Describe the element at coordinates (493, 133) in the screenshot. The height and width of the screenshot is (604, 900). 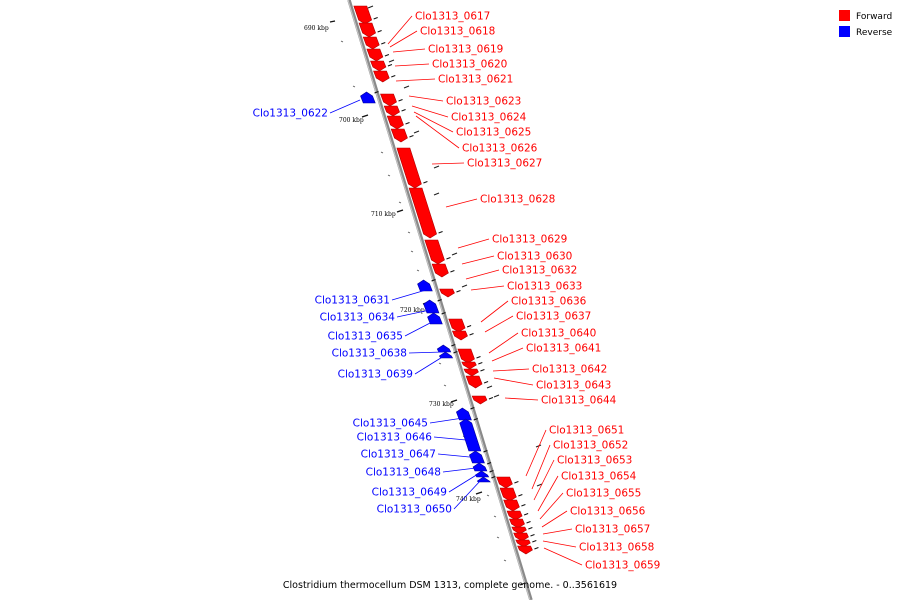
I see `forward-gene-label: Clo1313_0625` at that location.